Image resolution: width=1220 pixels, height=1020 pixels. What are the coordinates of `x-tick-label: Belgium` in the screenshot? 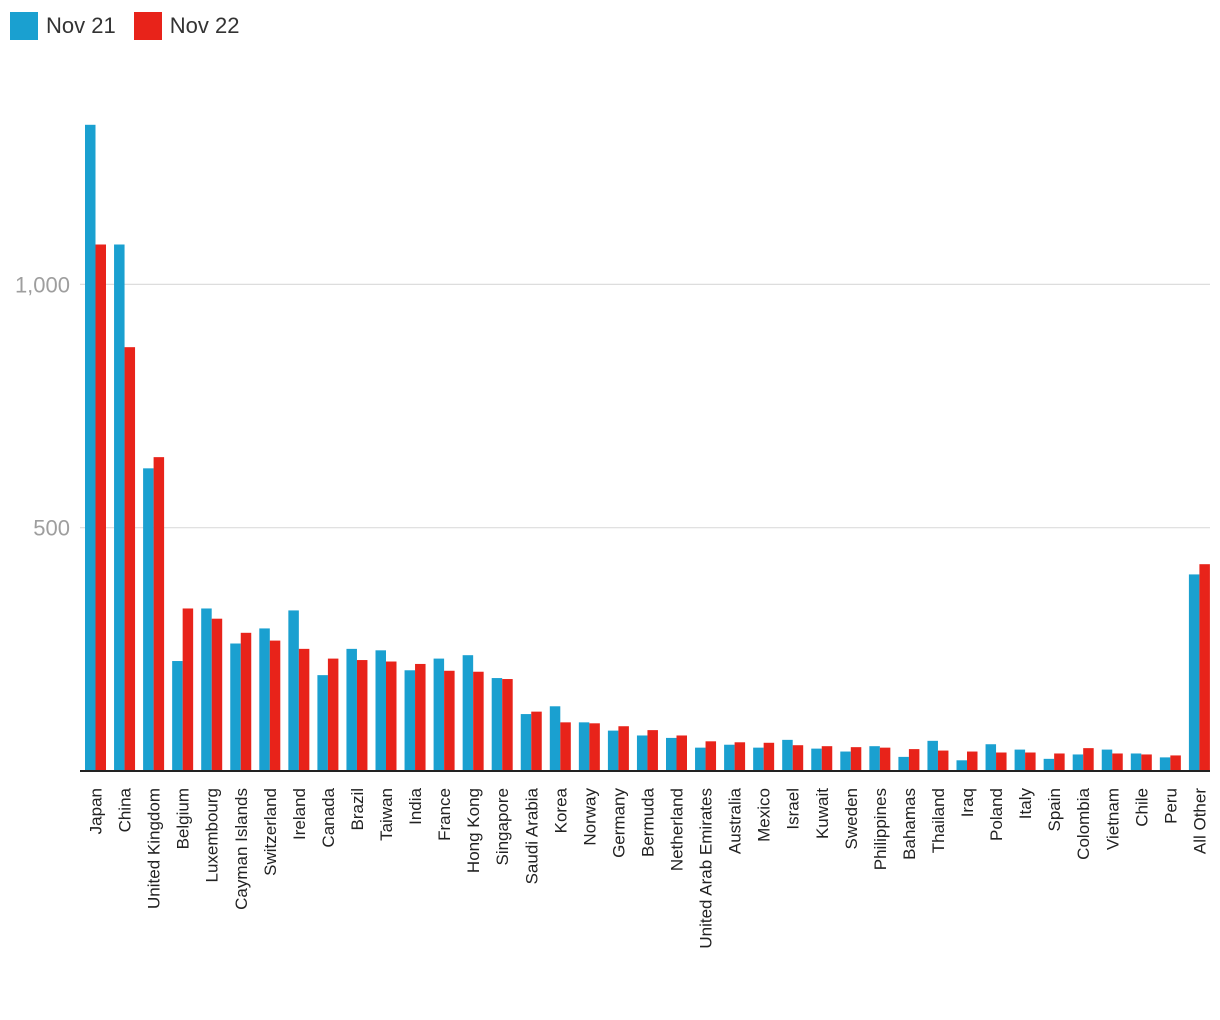 It's located at (183, 818).